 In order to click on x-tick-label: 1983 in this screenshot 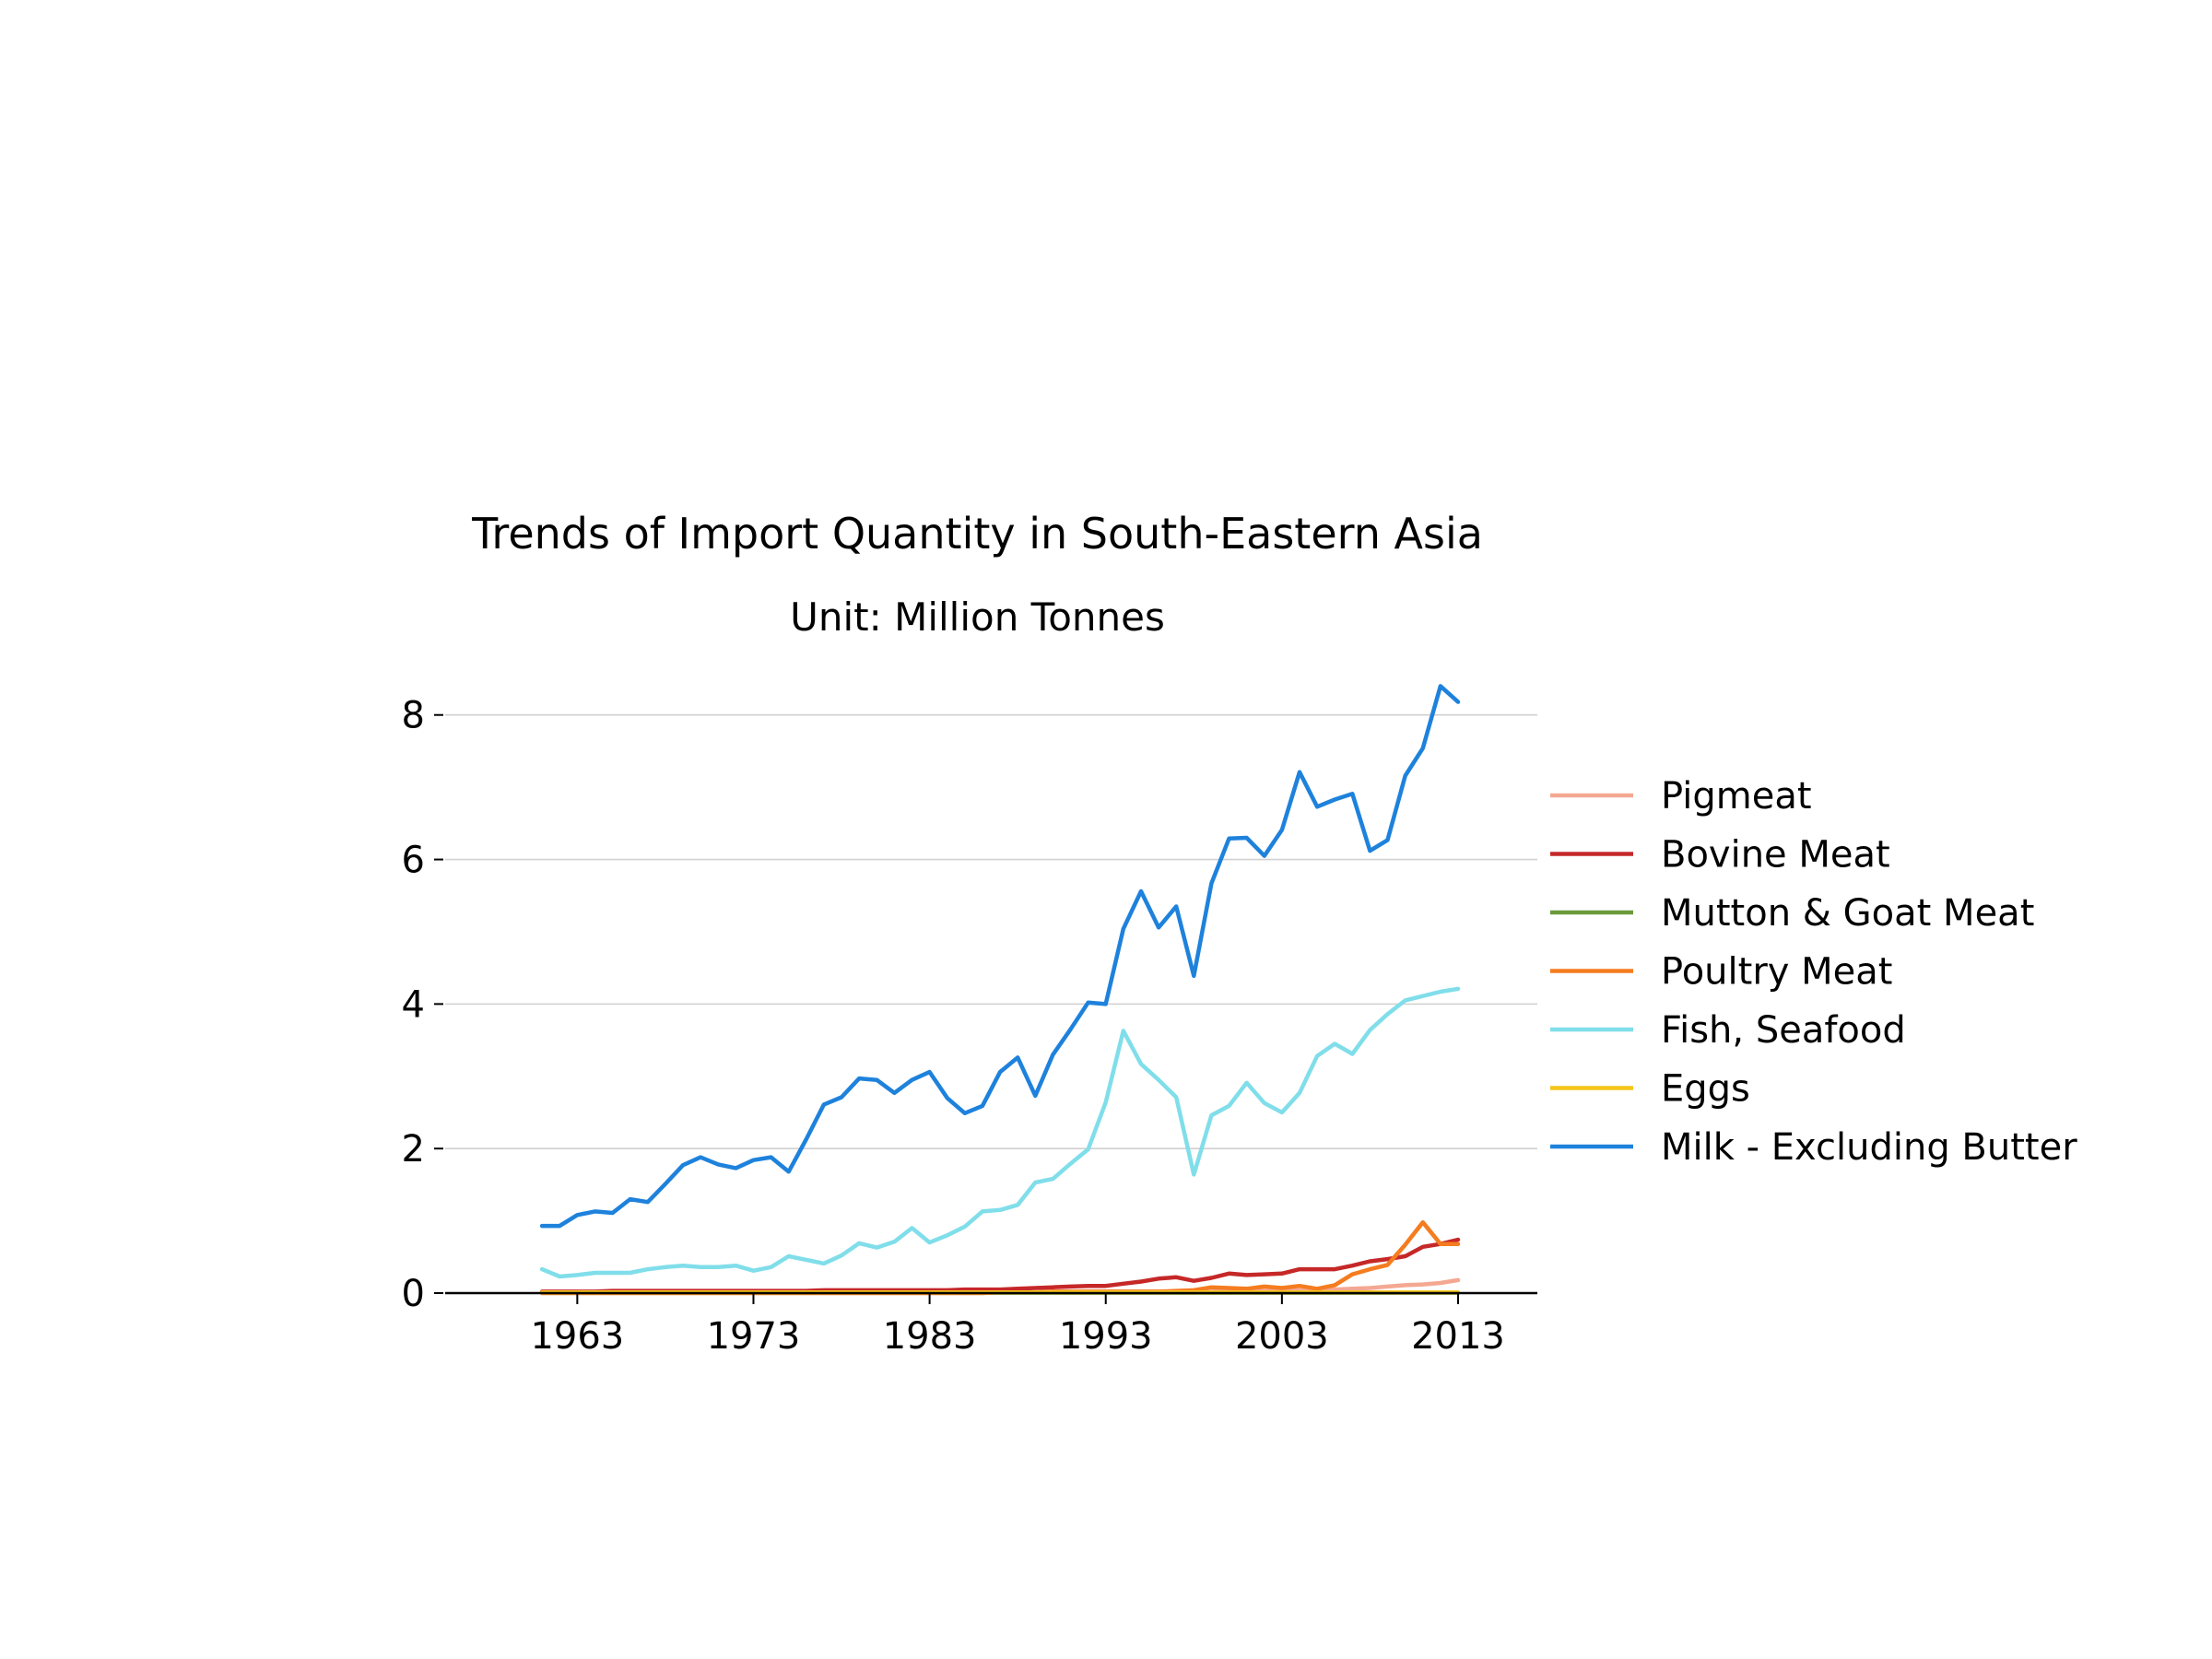, I will do `click(930, 1336)`.